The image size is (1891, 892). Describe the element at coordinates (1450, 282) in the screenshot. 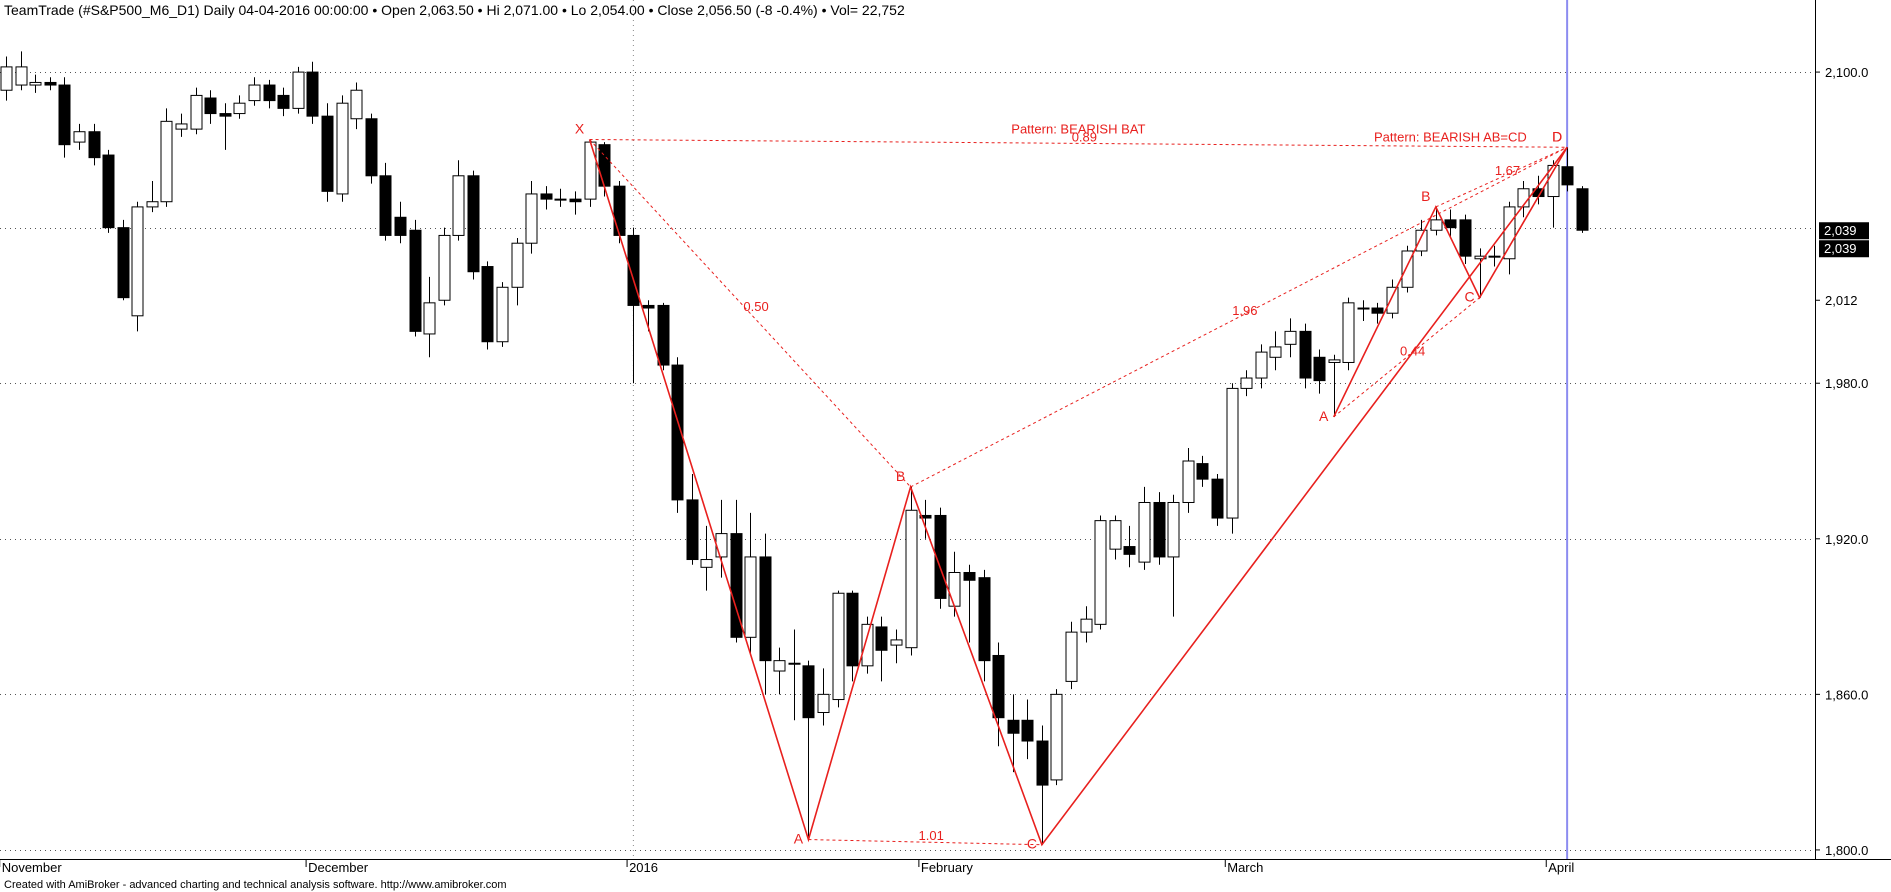

I see `pattern-line` at that location.